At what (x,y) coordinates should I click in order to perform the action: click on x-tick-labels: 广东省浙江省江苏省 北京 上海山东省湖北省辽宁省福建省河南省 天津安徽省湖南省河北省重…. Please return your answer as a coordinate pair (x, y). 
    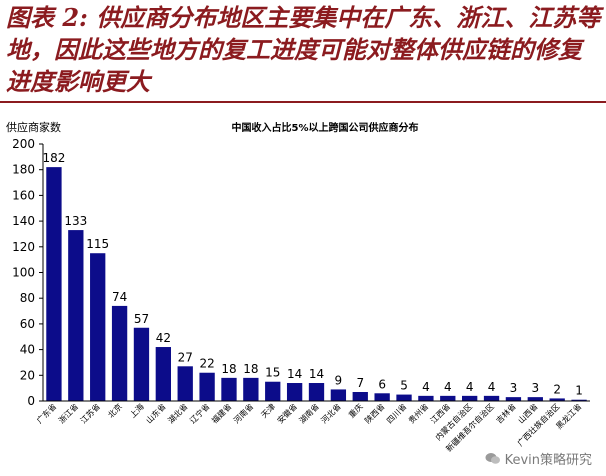
    Looking at the image, I should click on (308, 427).